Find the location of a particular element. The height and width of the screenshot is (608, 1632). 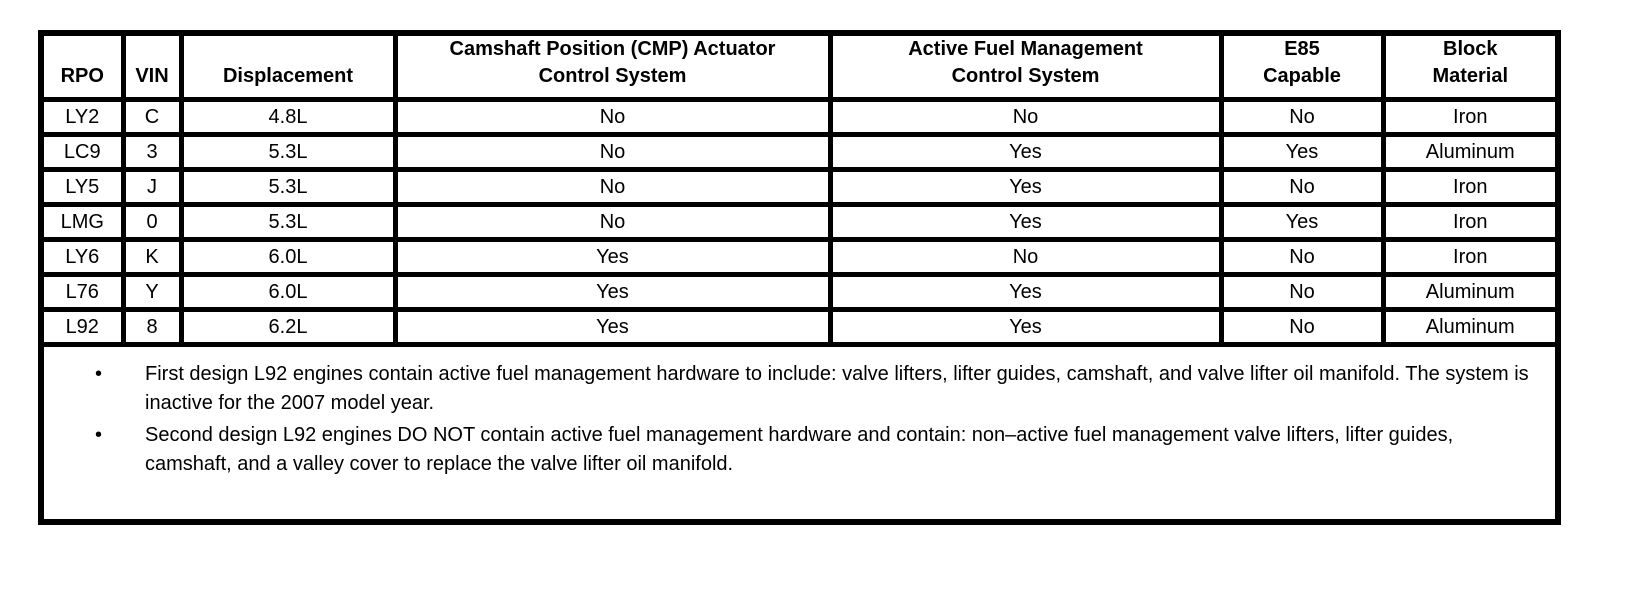

table-row-ly2: LY2 C 4.8L No No No Iron is located at coordinates (799, 117).